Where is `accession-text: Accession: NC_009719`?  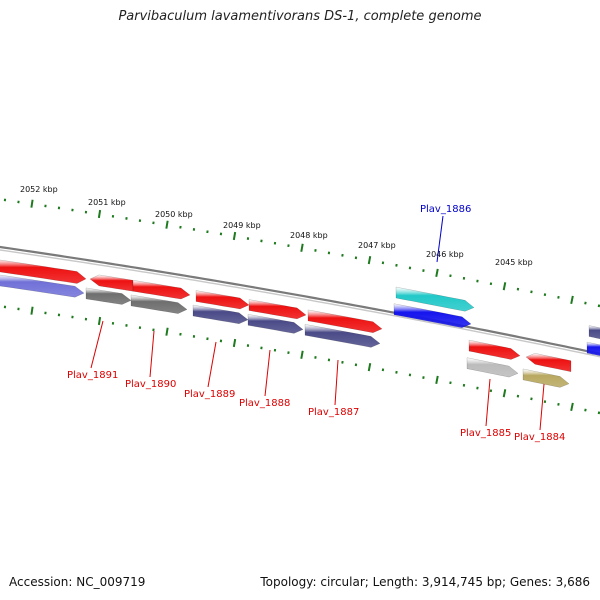
accession-text: Accession: NC_009719 is located at coordinates (77, 582).